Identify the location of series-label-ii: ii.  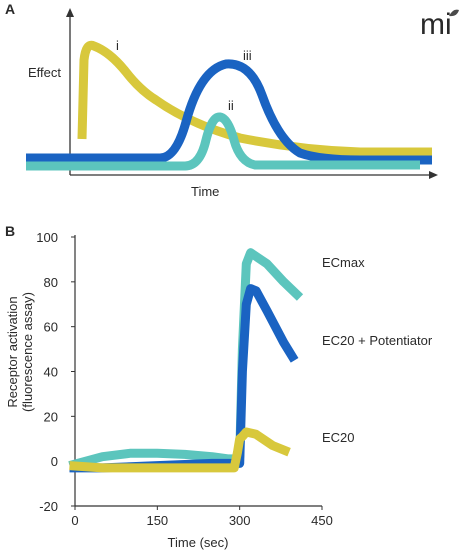
(231, 105).